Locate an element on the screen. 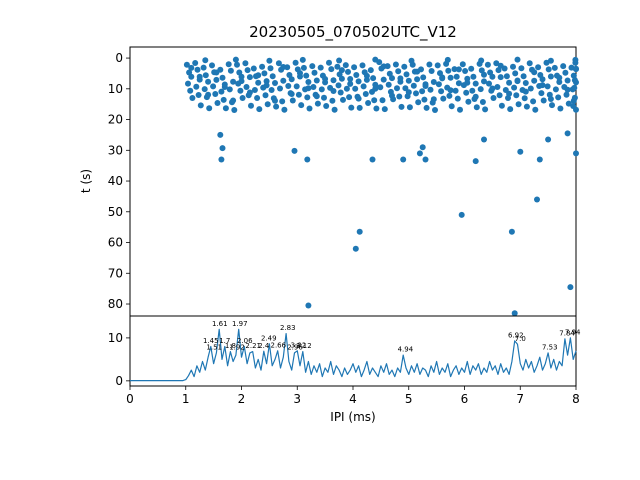 The height and width of the screenshot is (480, 640). y-tick-label: 20 is located at coordinates (115, 120).